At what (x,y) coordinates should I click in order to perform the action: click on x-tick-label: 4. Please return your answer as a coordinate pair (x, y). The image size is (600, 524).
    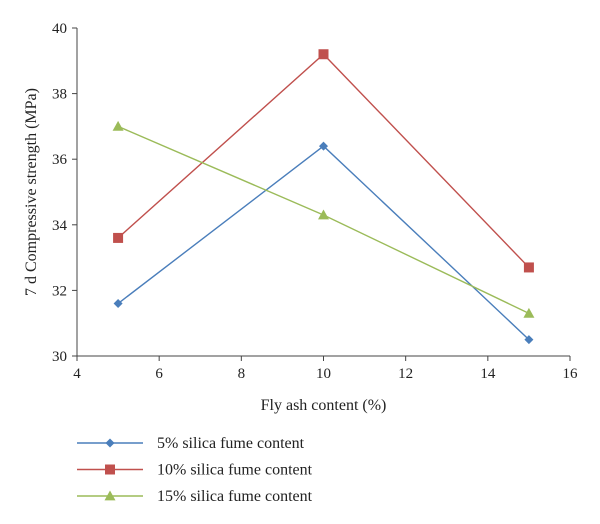
    Looking at the image, I should click on (77, 374).